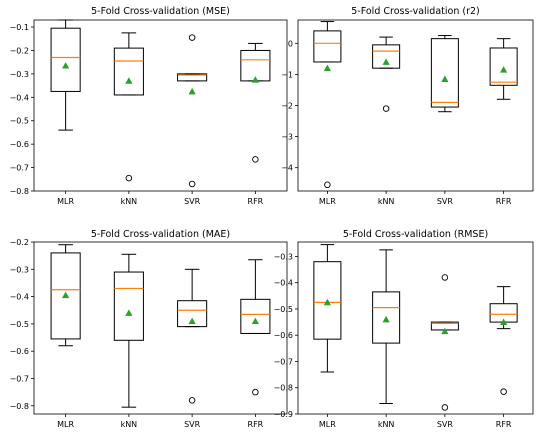 This screenshot has width=550, height=433. What do you see at coordinates (283, 414) in the screenshot?
I see `y-tick-label: −0.9` at bounding box center [283, 414].